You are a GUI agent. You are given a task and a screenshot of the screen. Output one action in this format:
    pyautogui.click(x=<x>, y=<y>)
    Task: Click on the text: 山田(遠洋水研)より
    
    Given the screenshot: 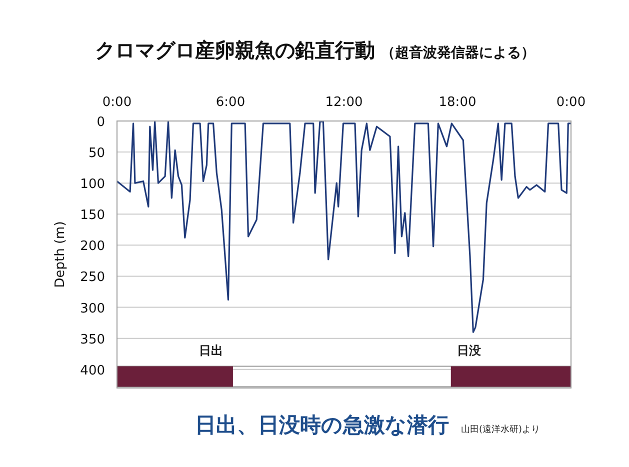 What is the action you would take?
    pyautogui.click(x=500, y=429)
    